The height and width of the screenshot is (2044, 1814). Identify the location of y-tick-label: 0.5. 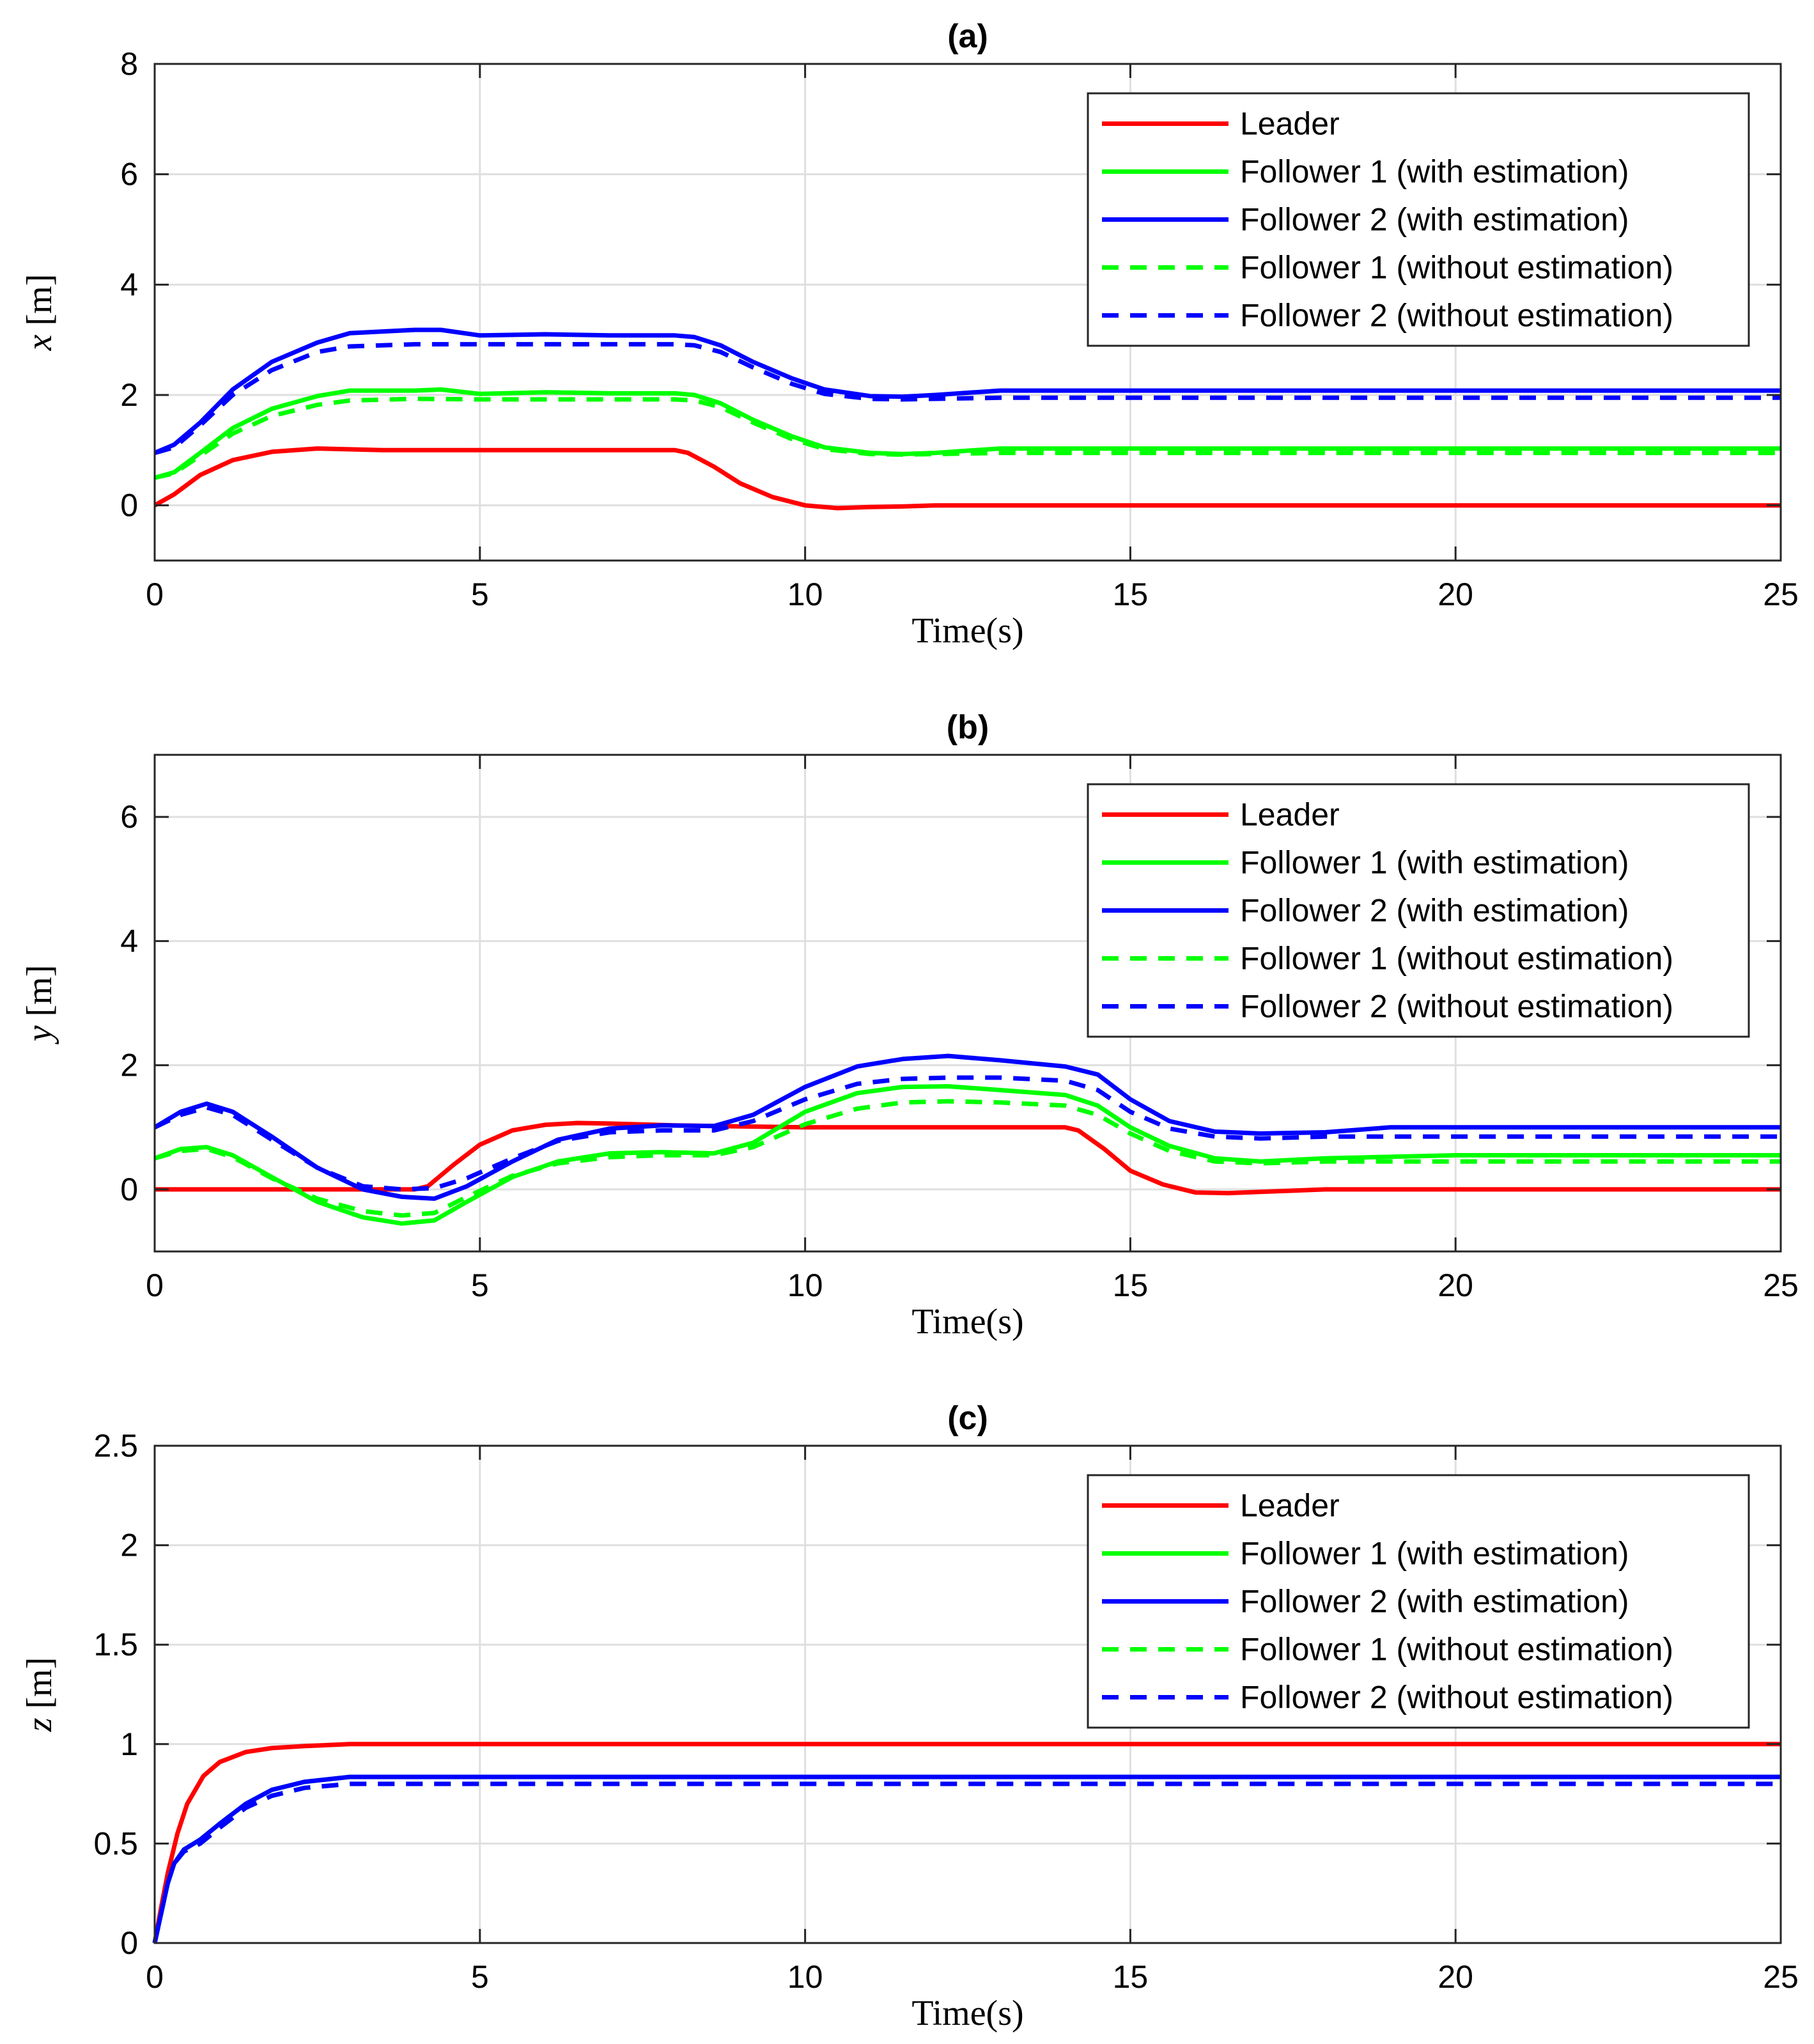
(115, 1843).